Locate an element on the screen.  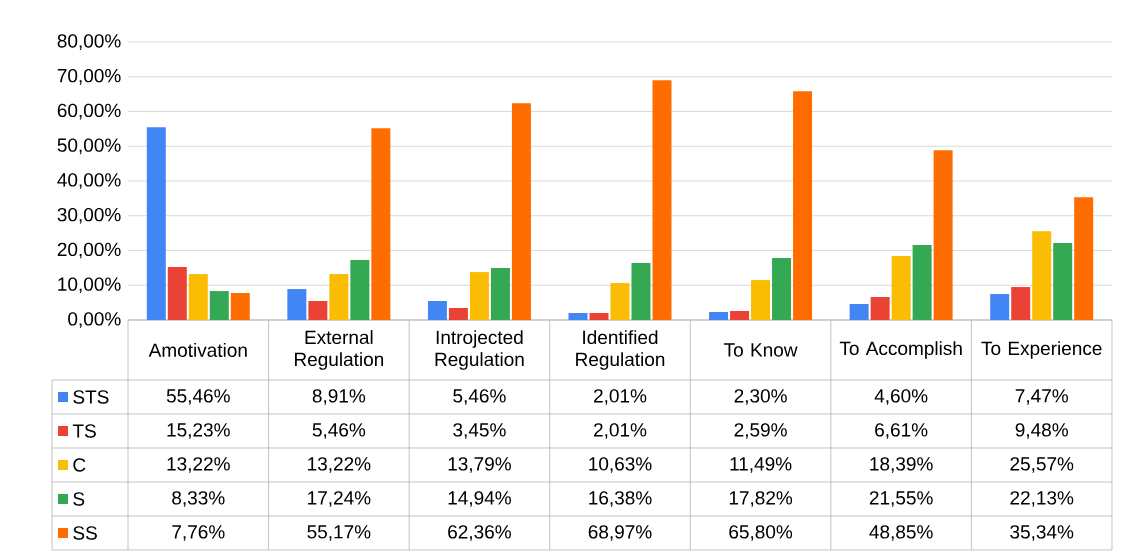
data-label: 6,61% is located at coordinates (901, 431).